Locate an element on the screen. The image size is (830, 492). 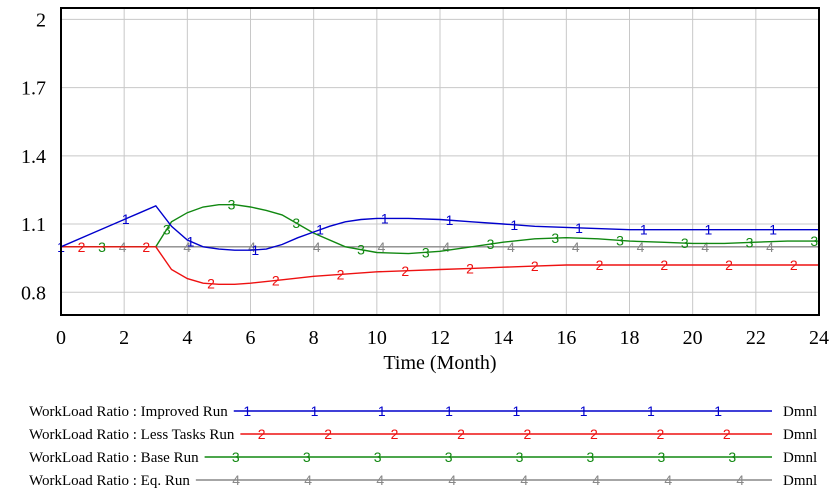
x-tick-label: 18 is located at coordinates (630, 338).